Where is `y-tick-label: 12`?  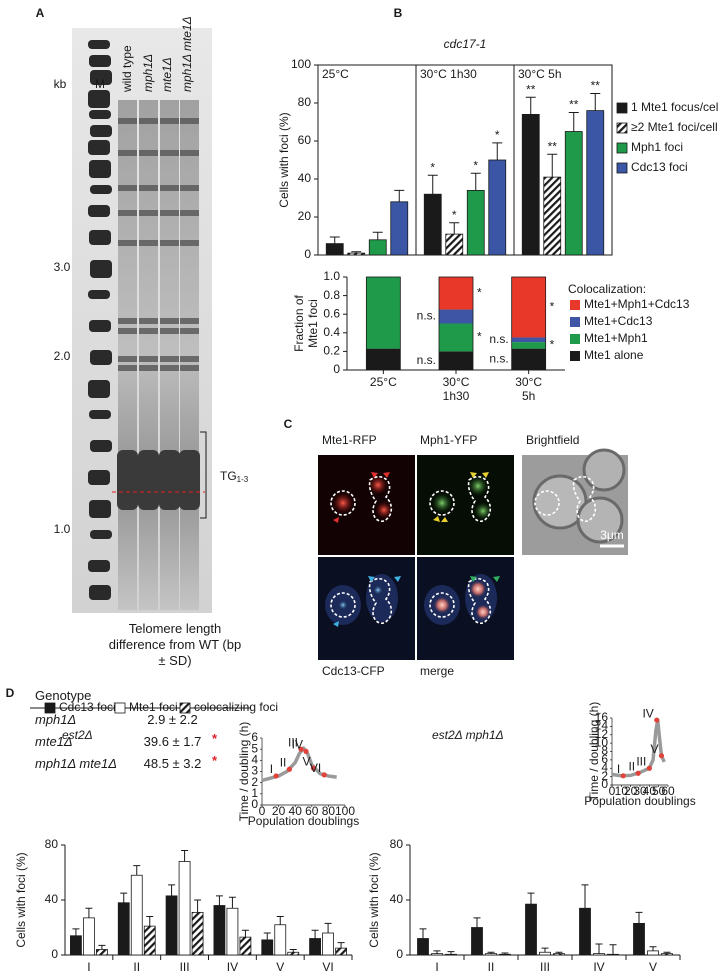
y-tick-label: 12 is located at coordinates (602, 734).